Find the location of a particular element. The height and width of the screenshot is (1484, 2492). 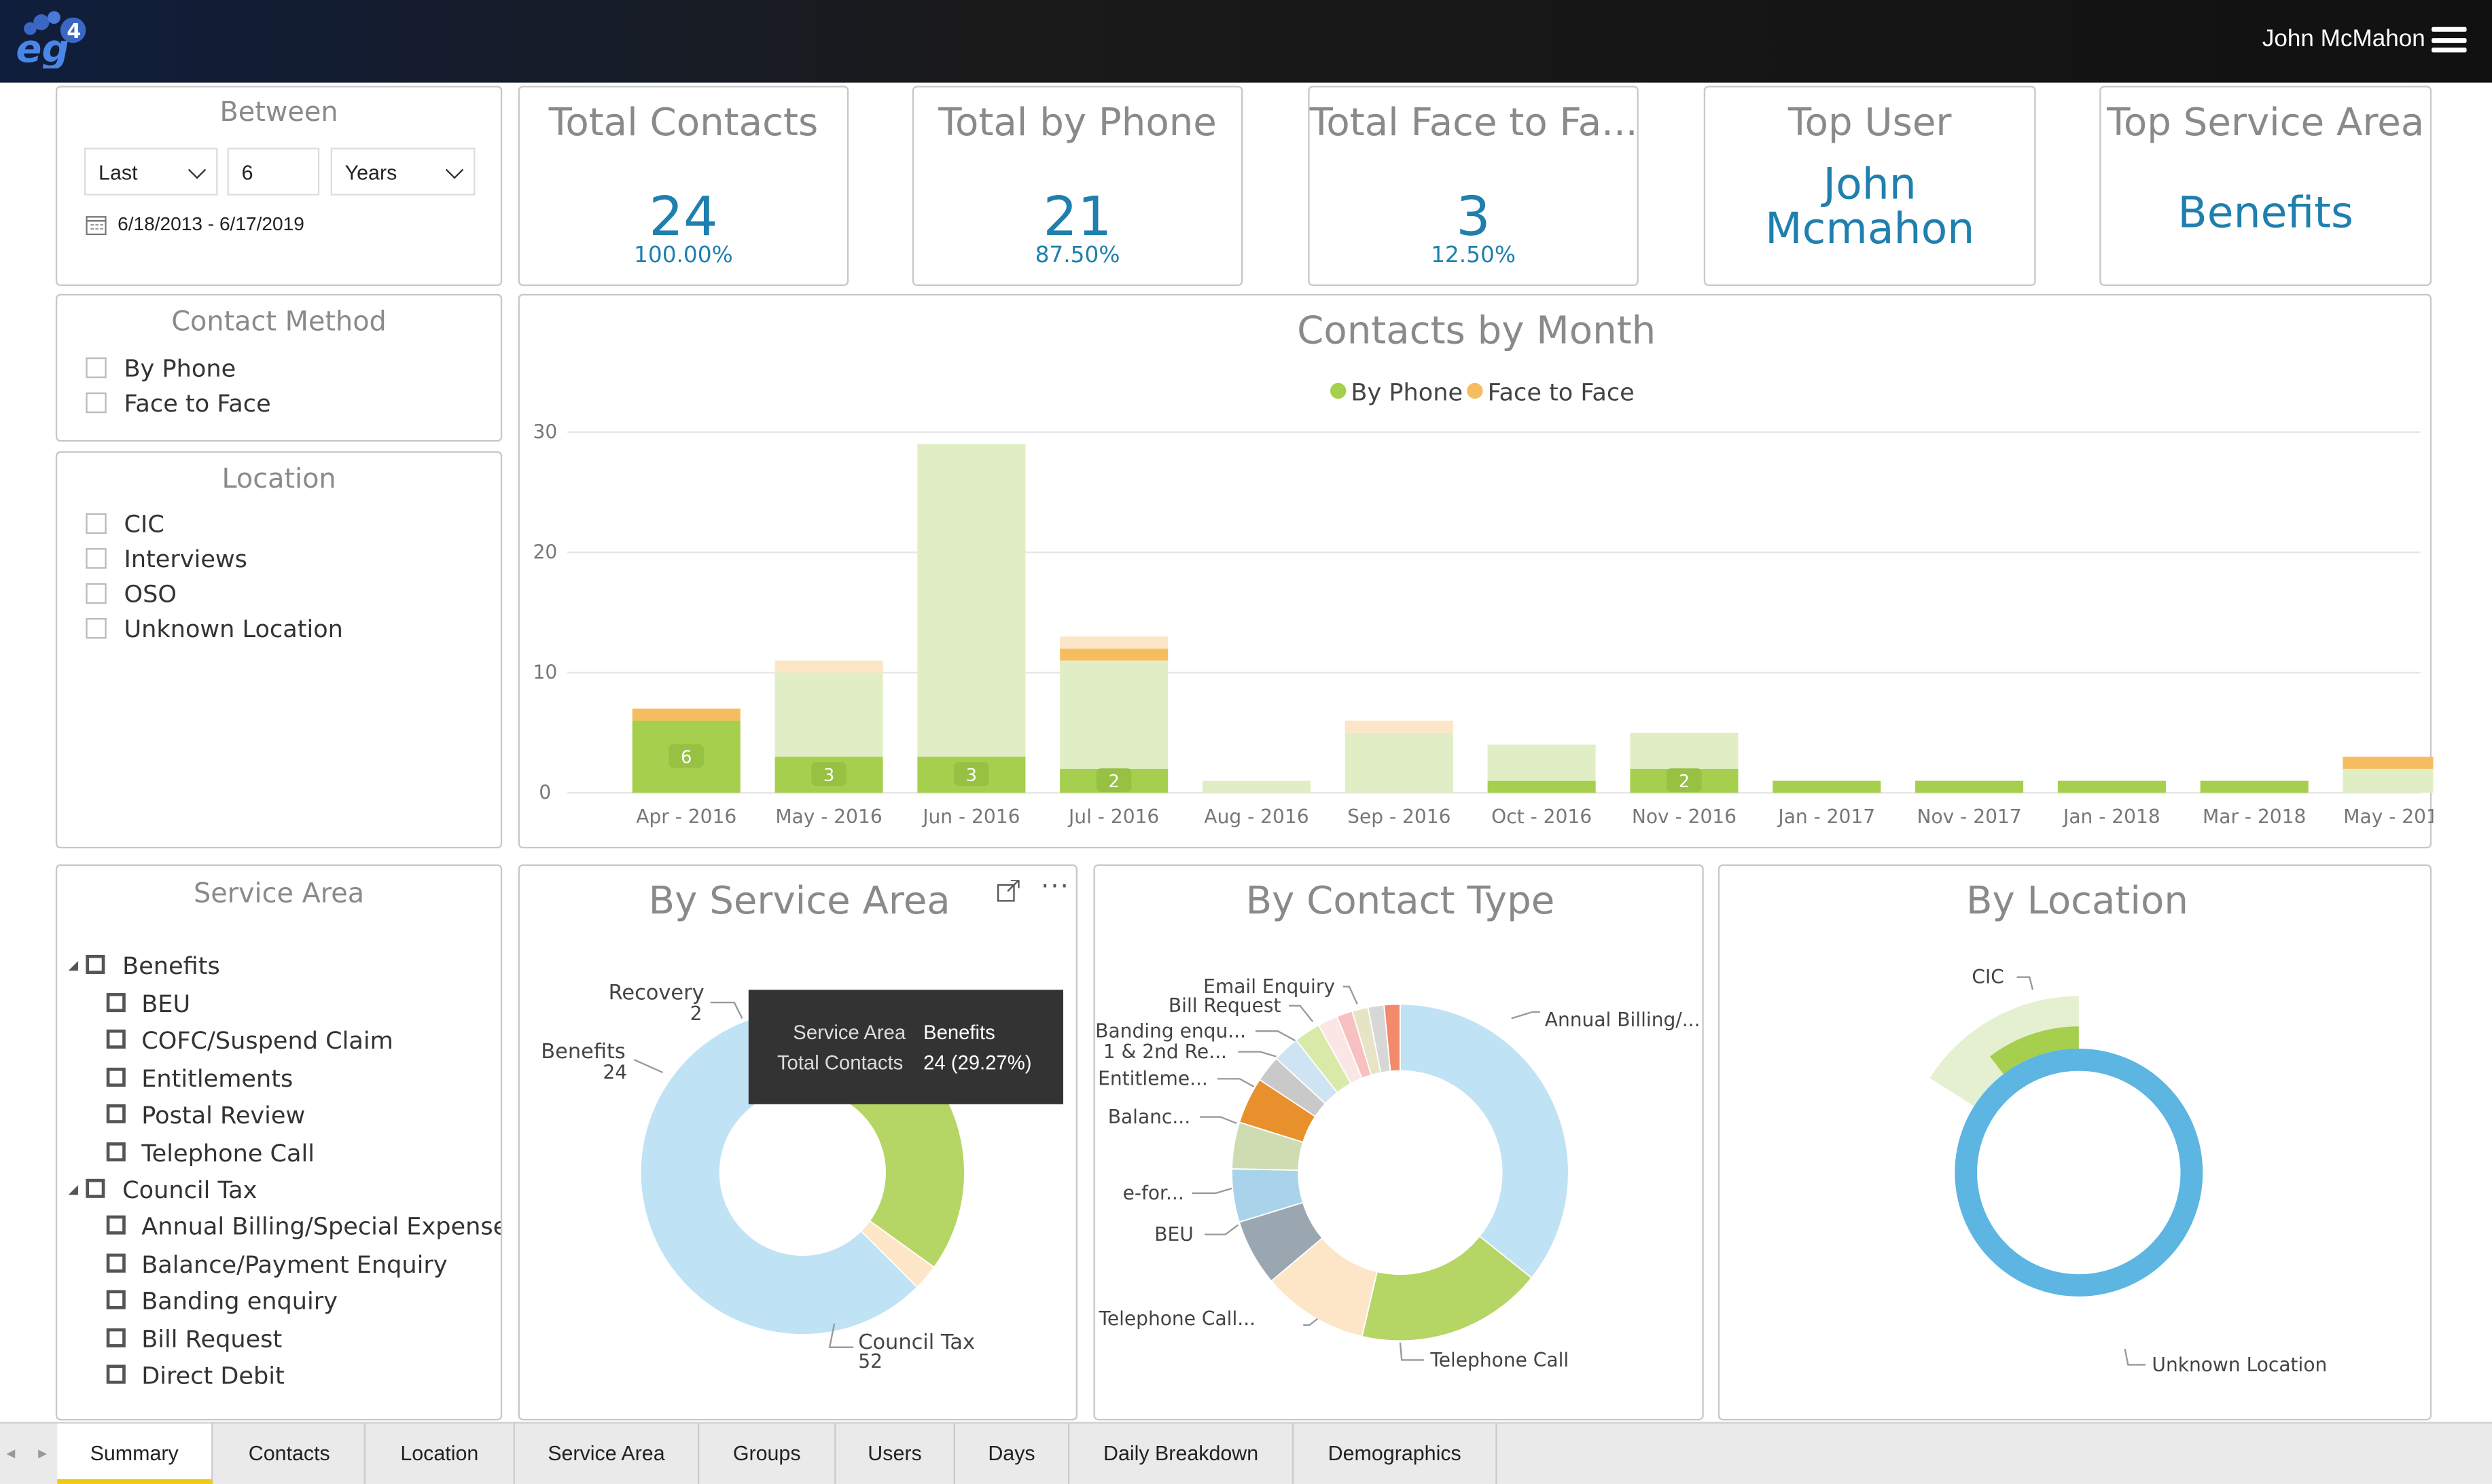

tab-users: Users is located at coordinates (895, 1454).